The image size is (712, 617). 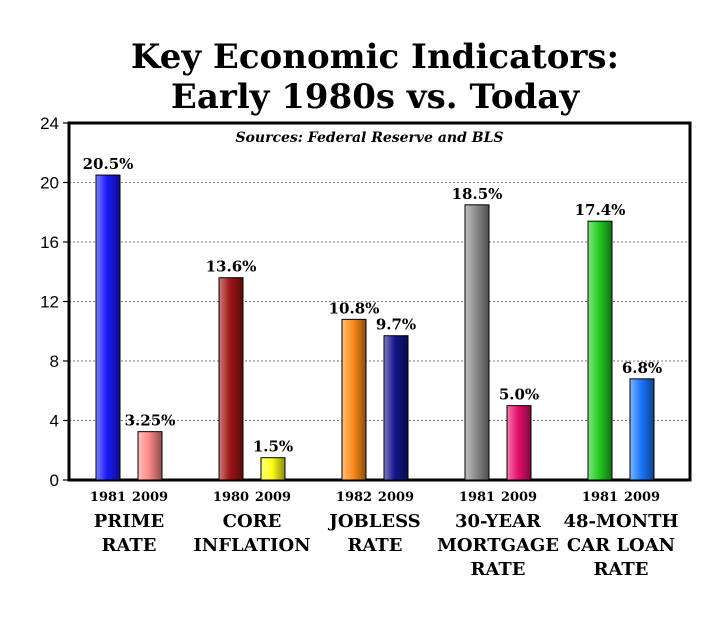 What do you see at coordinates (49, 183) in the screenshot?
I see `y-tick-label: 20` at bounding box center [49, 183].